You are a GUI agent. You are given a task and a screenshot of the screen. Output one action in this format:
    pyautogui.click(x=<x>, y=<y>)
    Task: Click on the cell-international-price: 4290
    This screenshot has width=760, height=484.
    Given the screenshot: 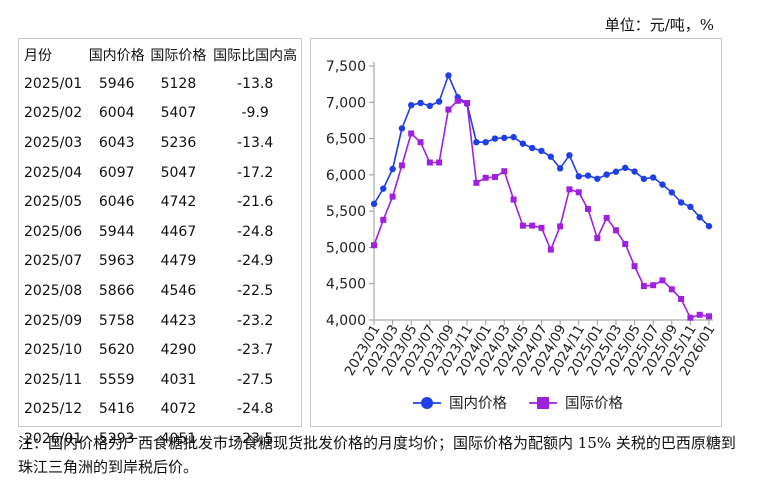 What is the action you would take?
    pyautogui.click(x=178, y=350)
    